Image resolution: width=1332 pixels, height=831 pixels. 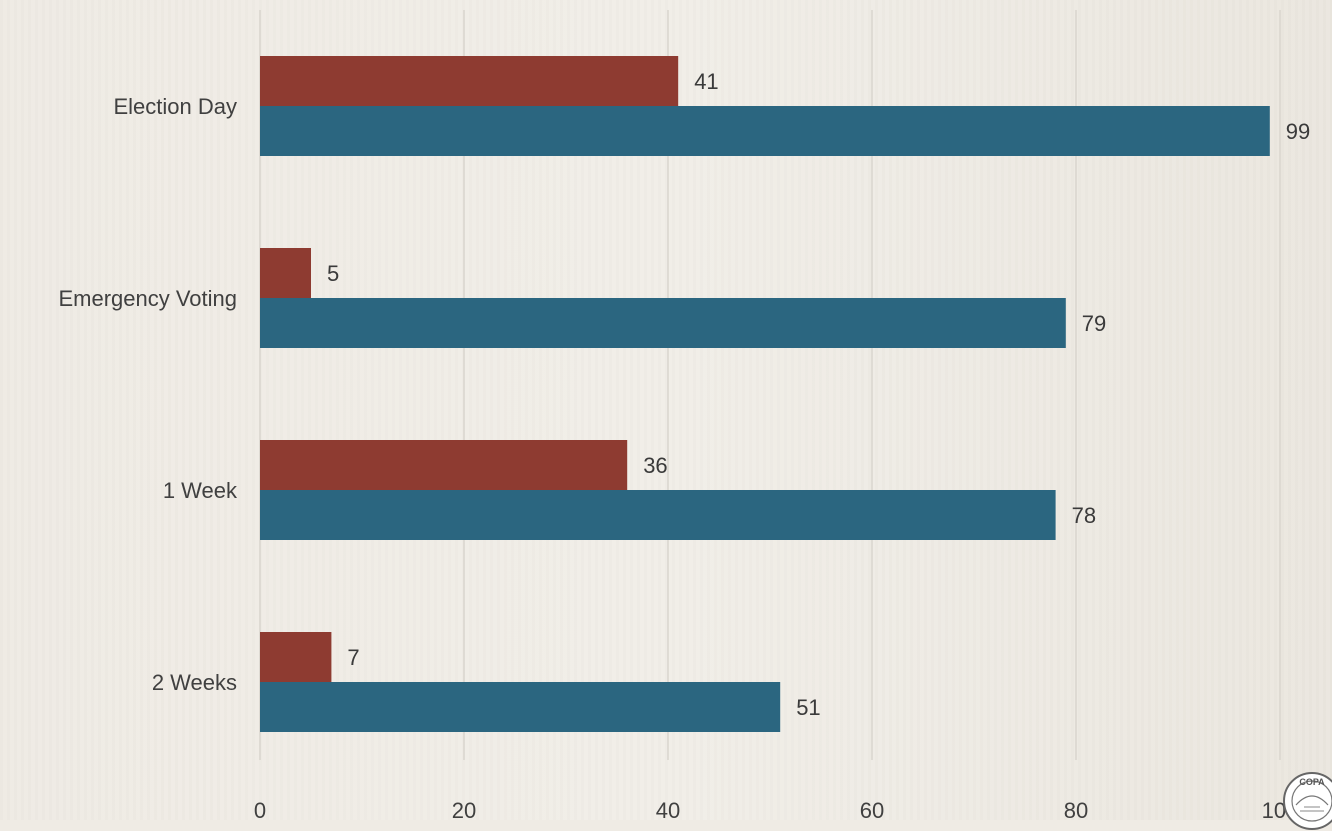 What do you see at coordinates (808, 707) in the screenshot?
I see `data-label: 51` at bounding box center [808, 707].